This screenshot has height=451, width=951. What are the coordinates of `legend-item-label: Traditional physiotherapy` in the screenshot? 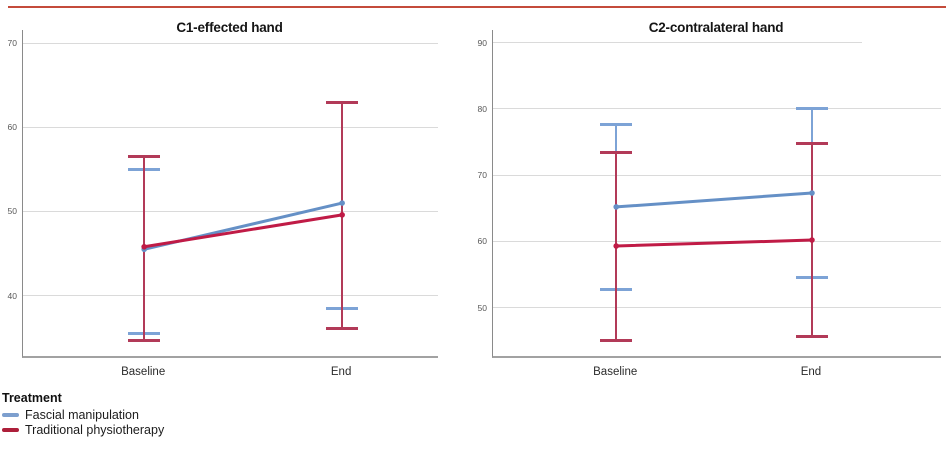 It's located at (95, 430).